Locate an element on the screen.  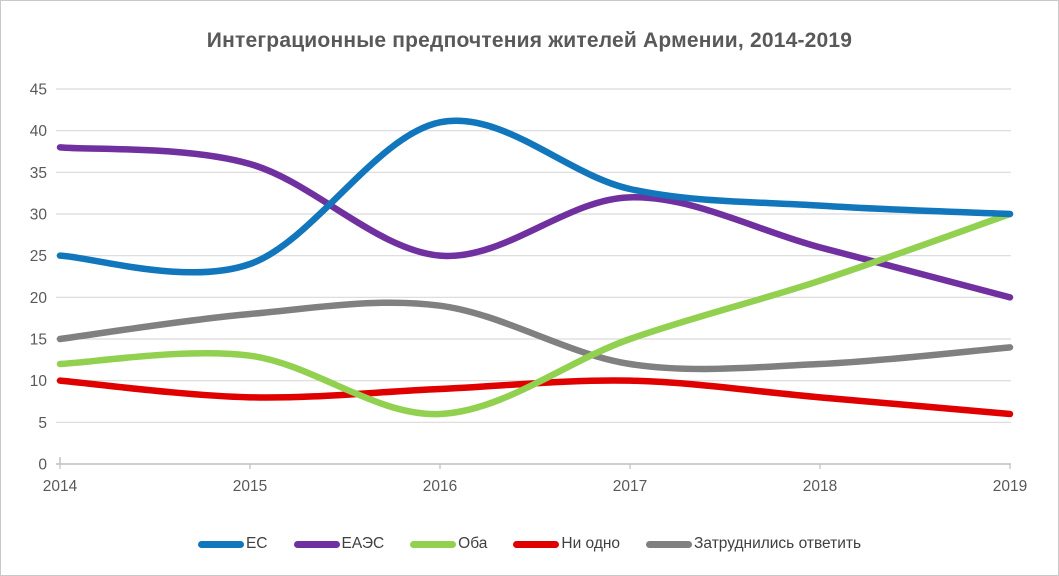
legend-item: ЕС is located at coordinates (232, 544).